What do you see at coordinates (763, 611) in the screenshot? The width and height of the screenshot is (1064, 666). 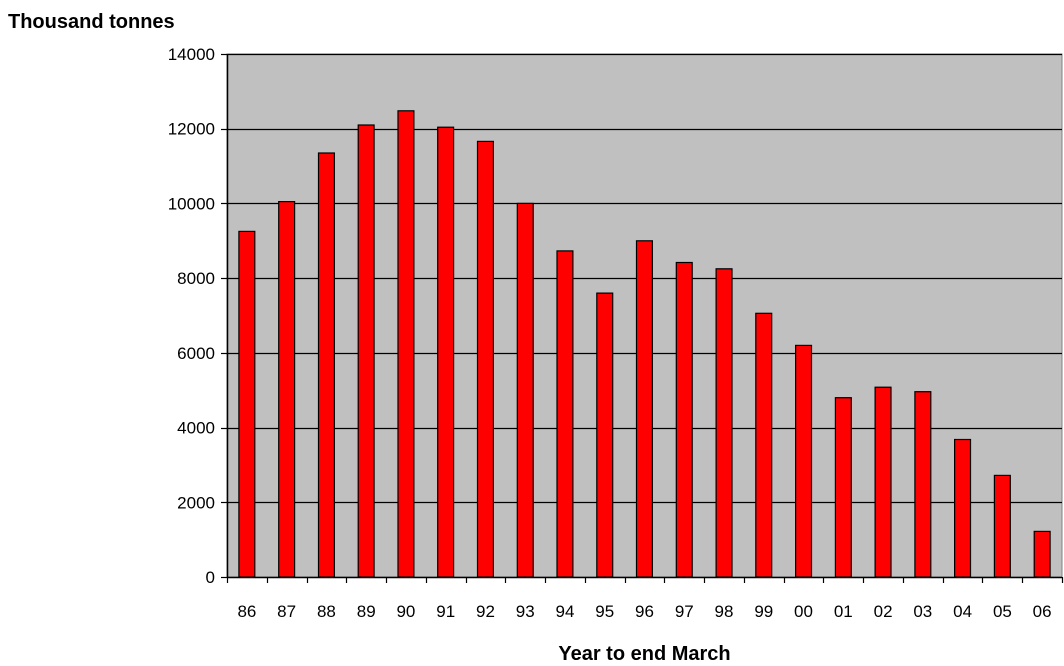 I see `x-tick-label: 99` at bounding box center [763, 611].